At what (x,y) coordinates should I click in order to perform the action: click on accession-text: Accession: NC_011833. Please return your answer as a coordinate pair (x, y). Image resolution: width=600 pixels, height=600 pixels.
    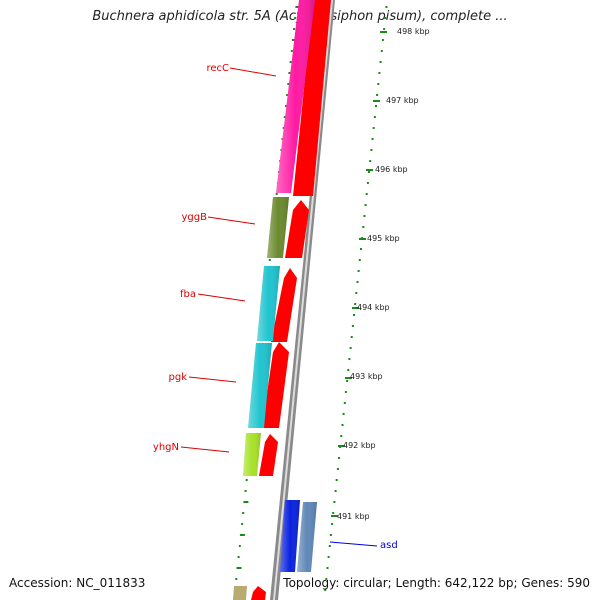
    Looking at the image, I should click on (77, 583).